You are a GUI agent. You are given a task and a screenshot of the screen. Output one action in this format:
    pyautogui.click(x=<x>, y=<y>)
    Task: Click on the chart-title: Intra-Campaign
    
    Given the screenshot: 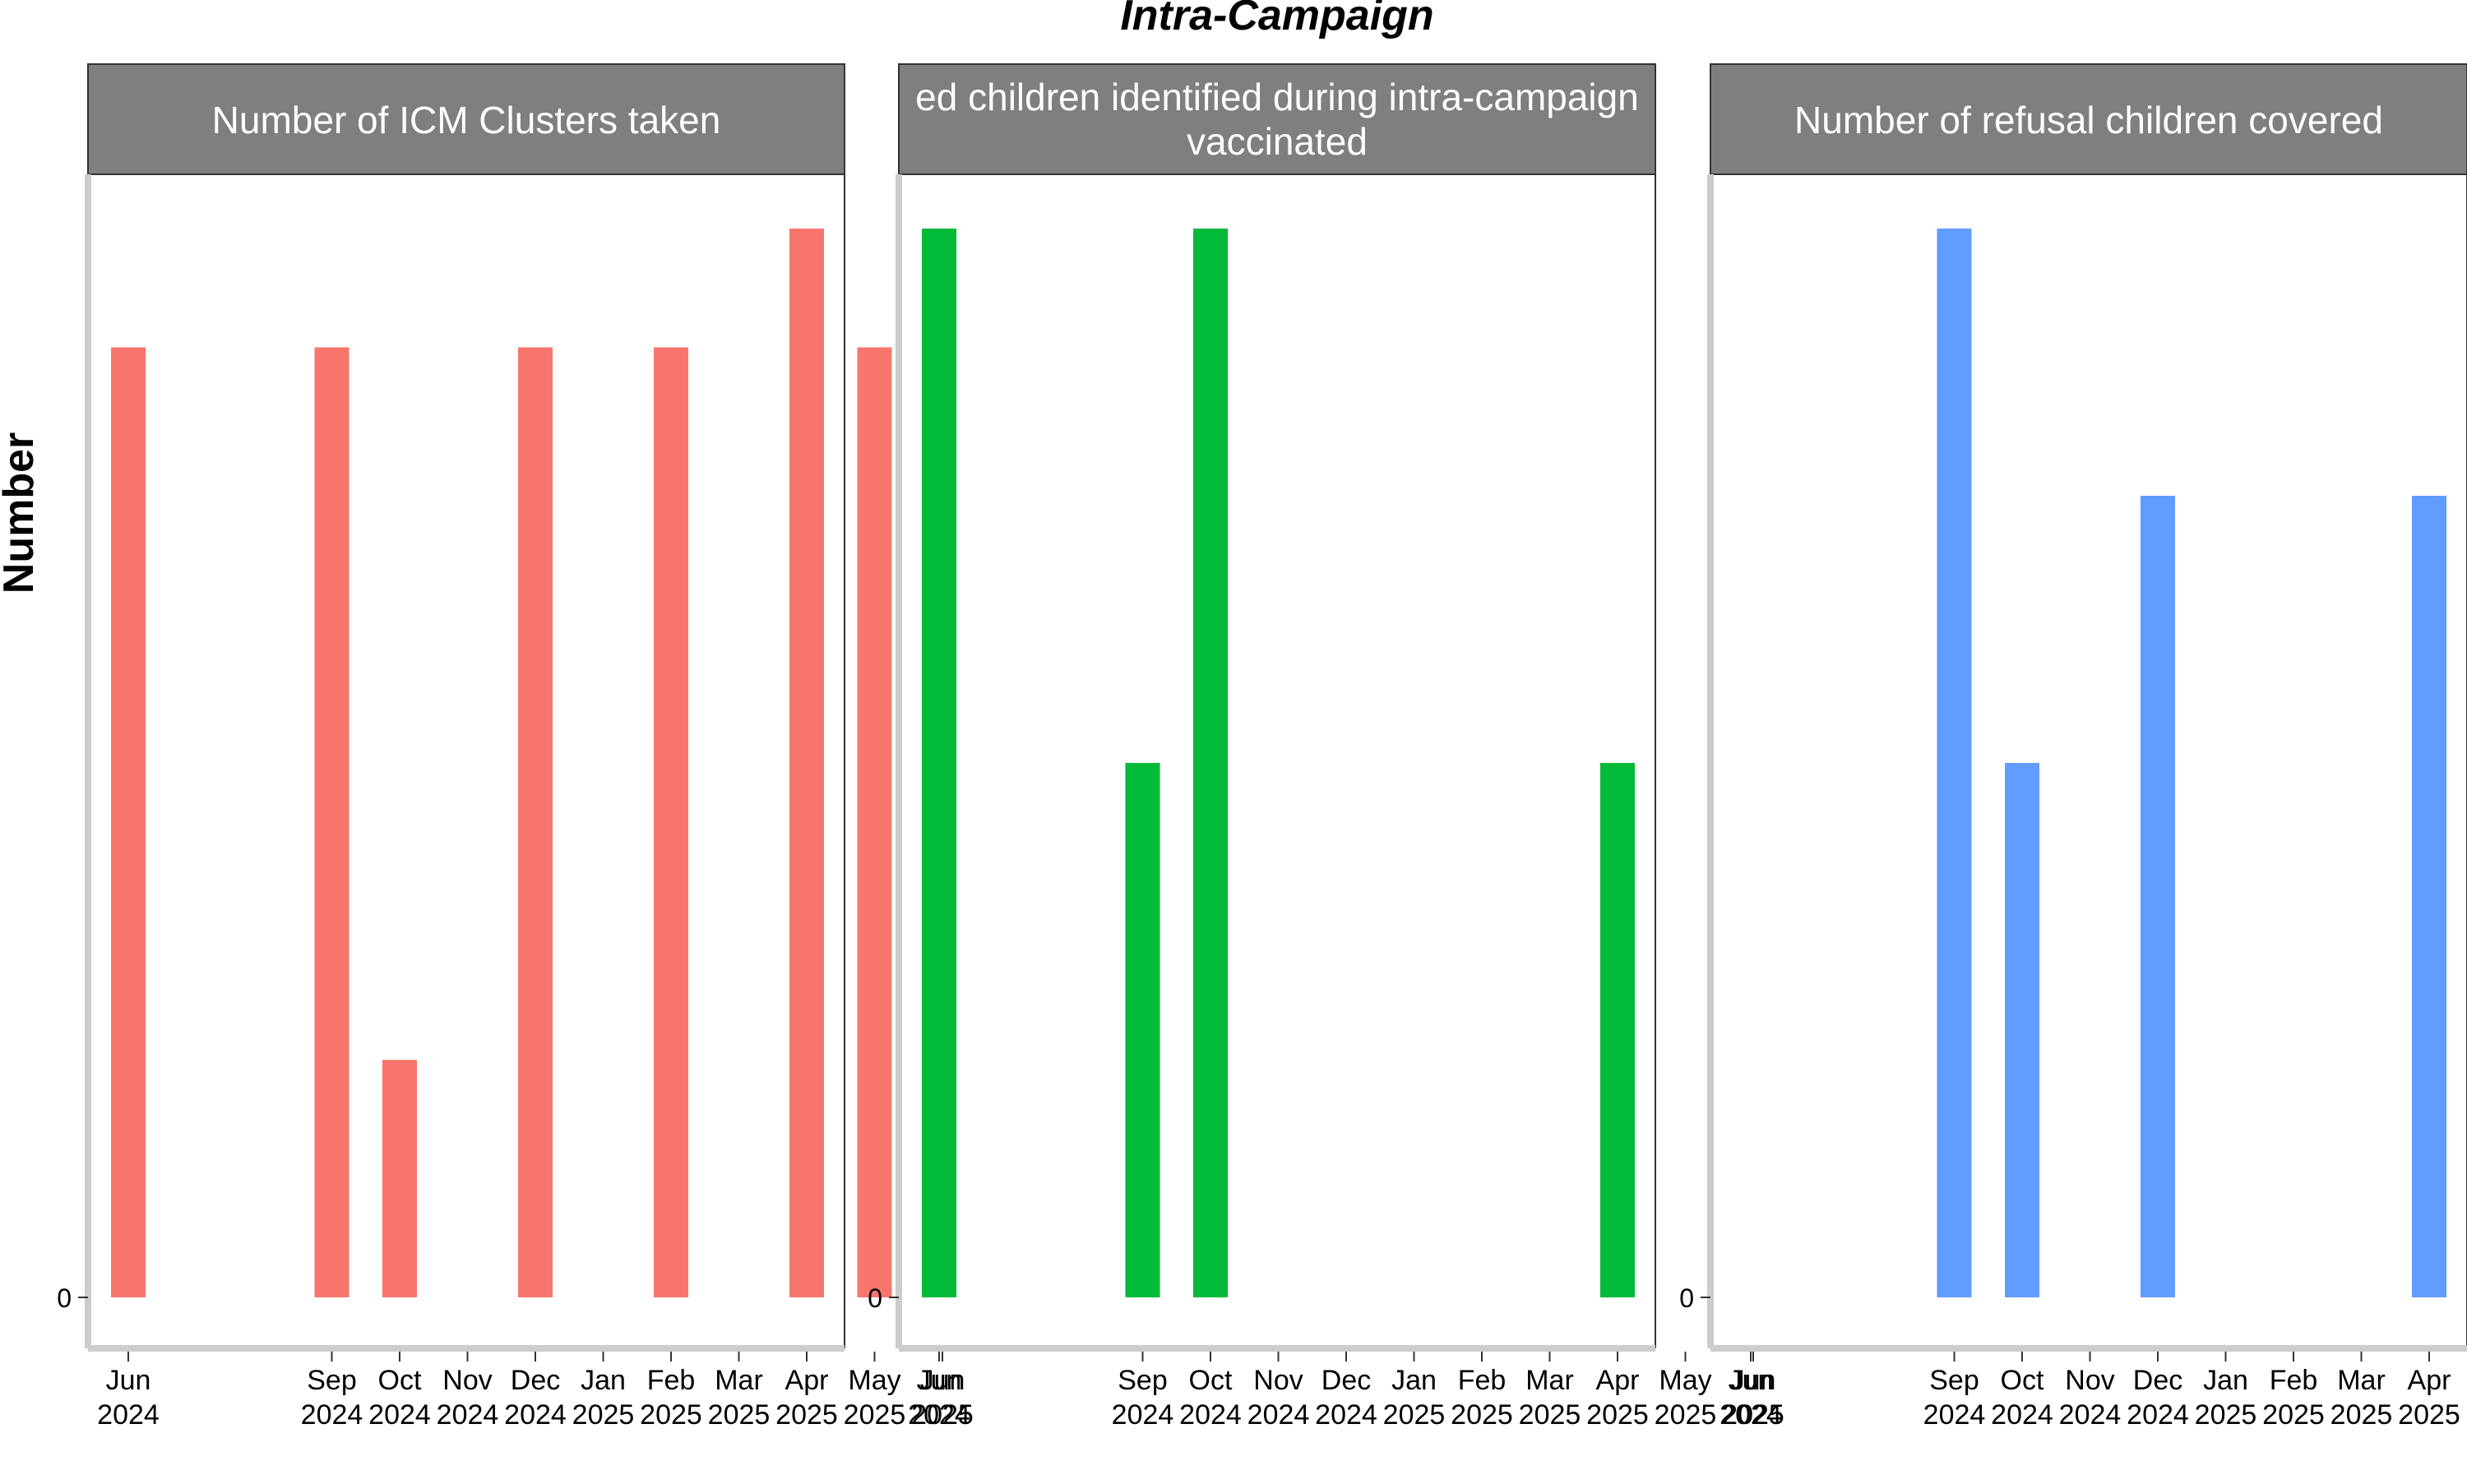 What is the action you would take?
    pyautogui.click(x=1277, y=19)
    